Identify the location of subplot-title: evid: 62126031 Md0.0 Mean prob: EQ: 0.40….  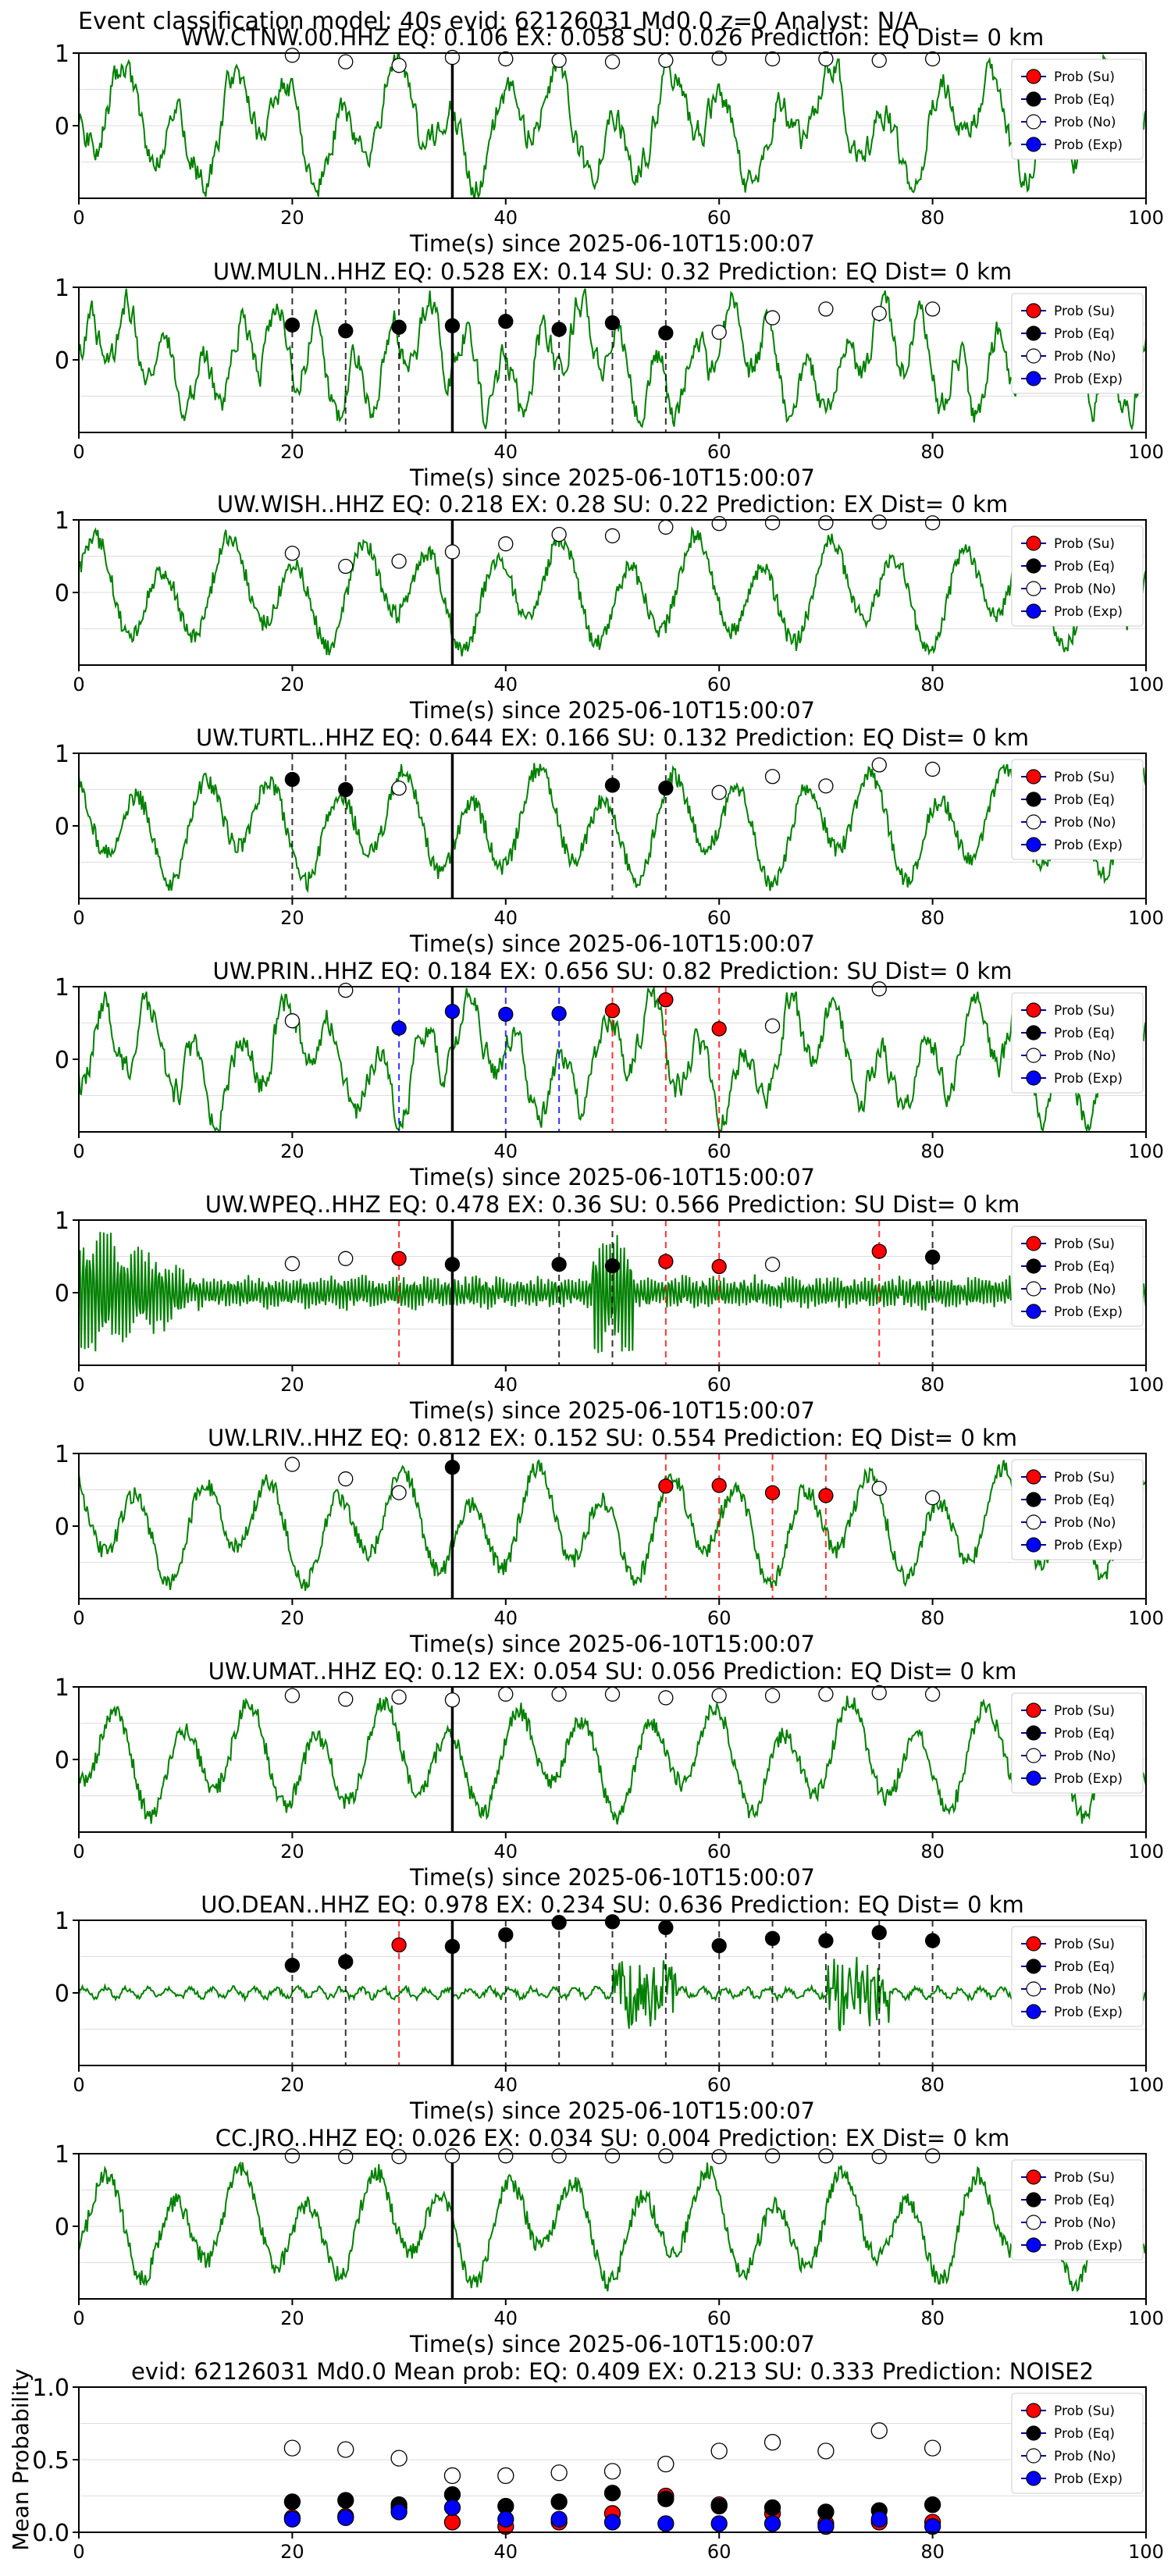
(612, 2371).